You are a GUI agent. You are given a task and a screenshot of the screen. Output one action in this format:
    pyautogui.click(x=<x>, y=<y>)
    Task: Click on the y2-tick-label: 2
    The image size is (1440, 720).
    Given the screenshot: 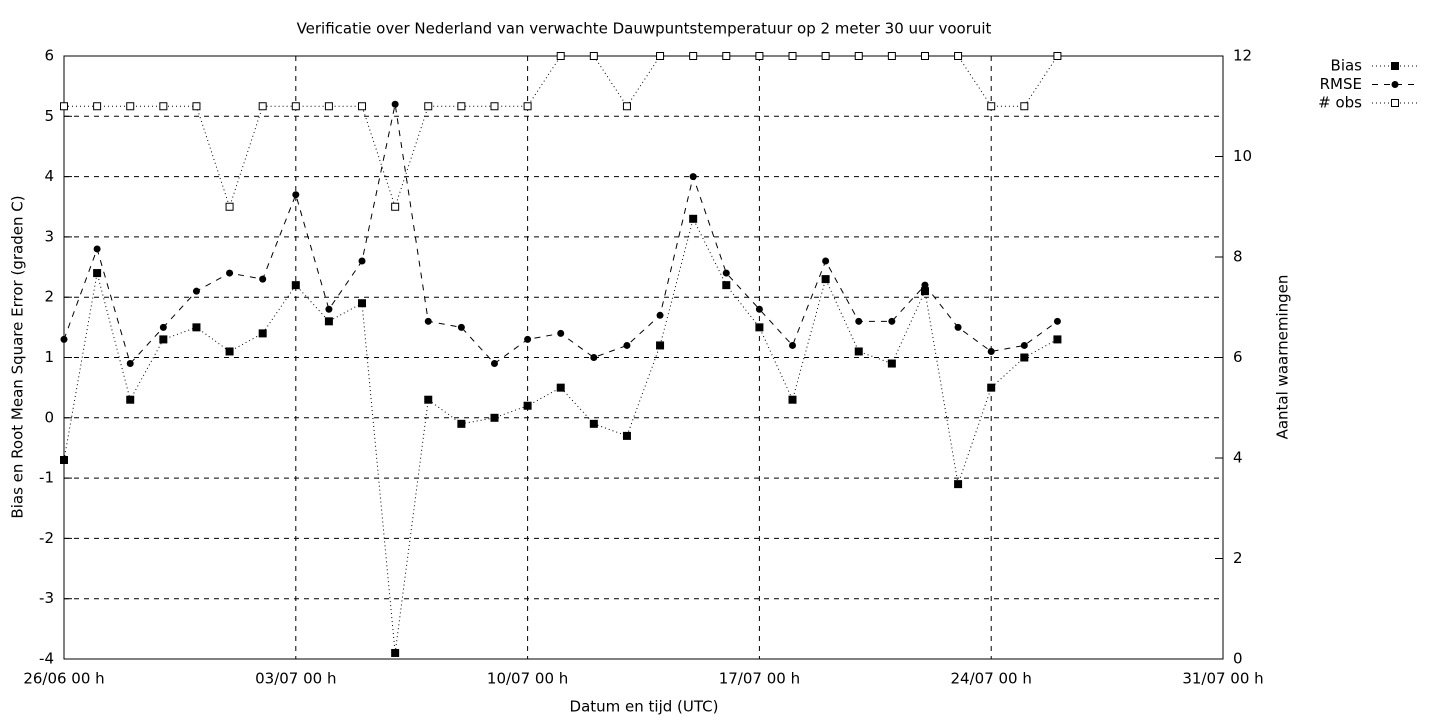 What is the action you would take?
    pyautogui.click(x=1238, y=558)
    